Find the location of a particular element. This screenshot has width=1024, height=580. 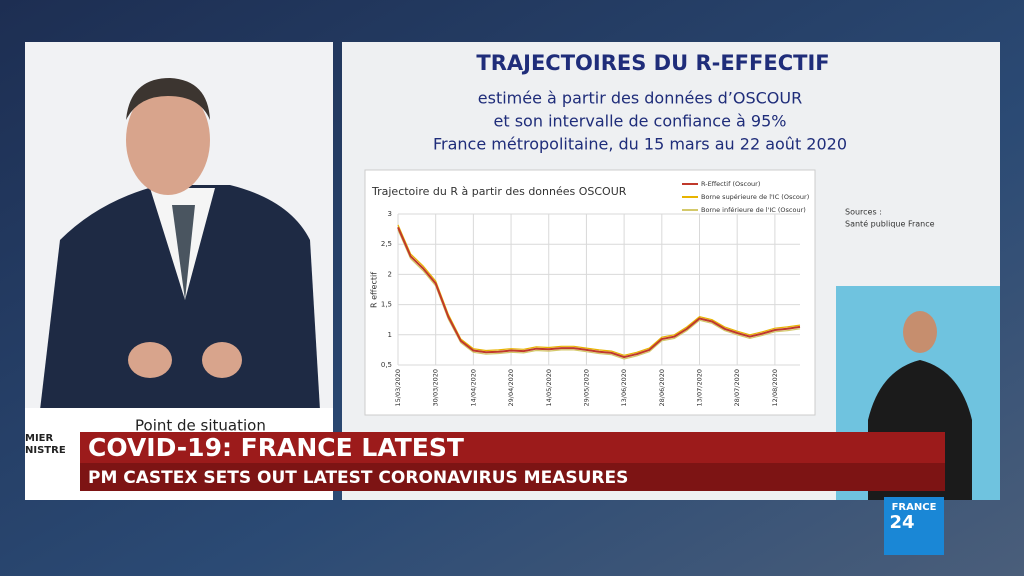

speaker-head is located at coordinates (168, 140).